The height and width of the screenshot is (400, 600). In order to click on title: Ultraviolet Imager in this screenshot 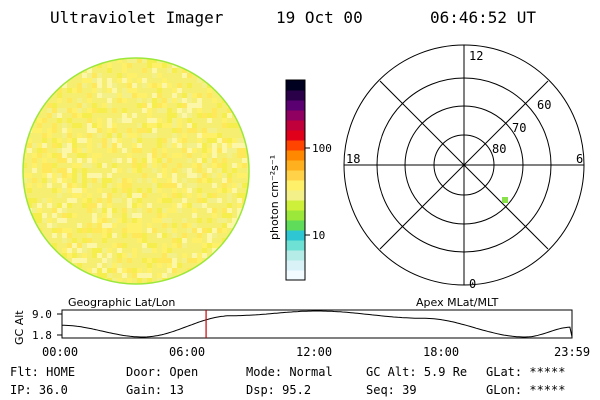, I will do `click(137, 17)`.